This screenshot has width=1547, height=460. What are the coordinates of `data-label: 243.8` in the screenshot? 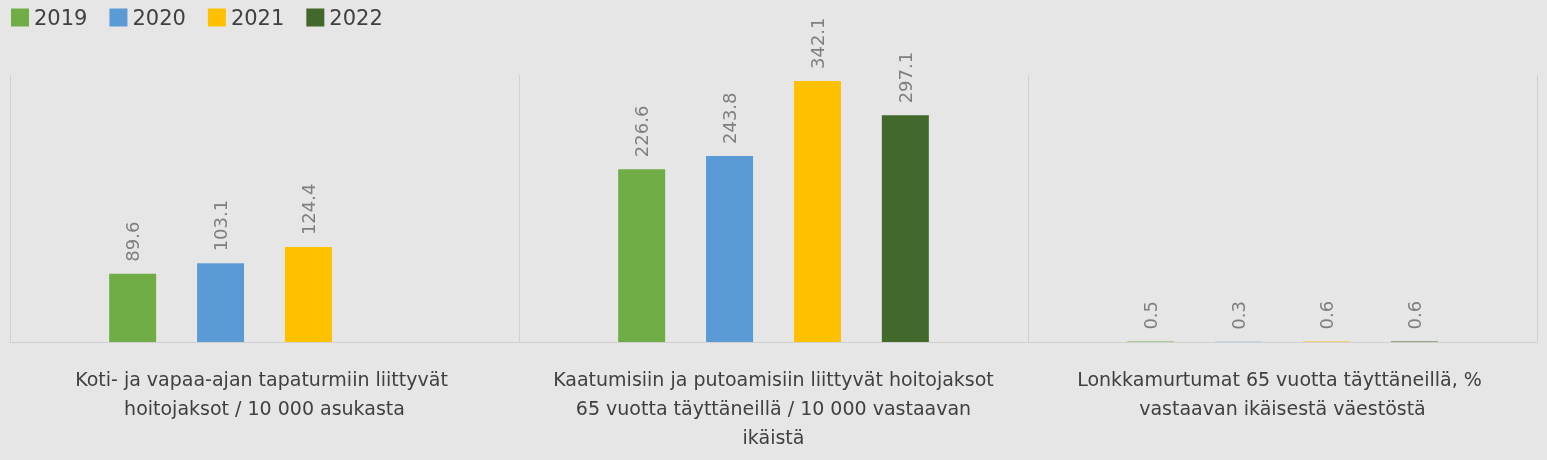 It's located at (730, 118).